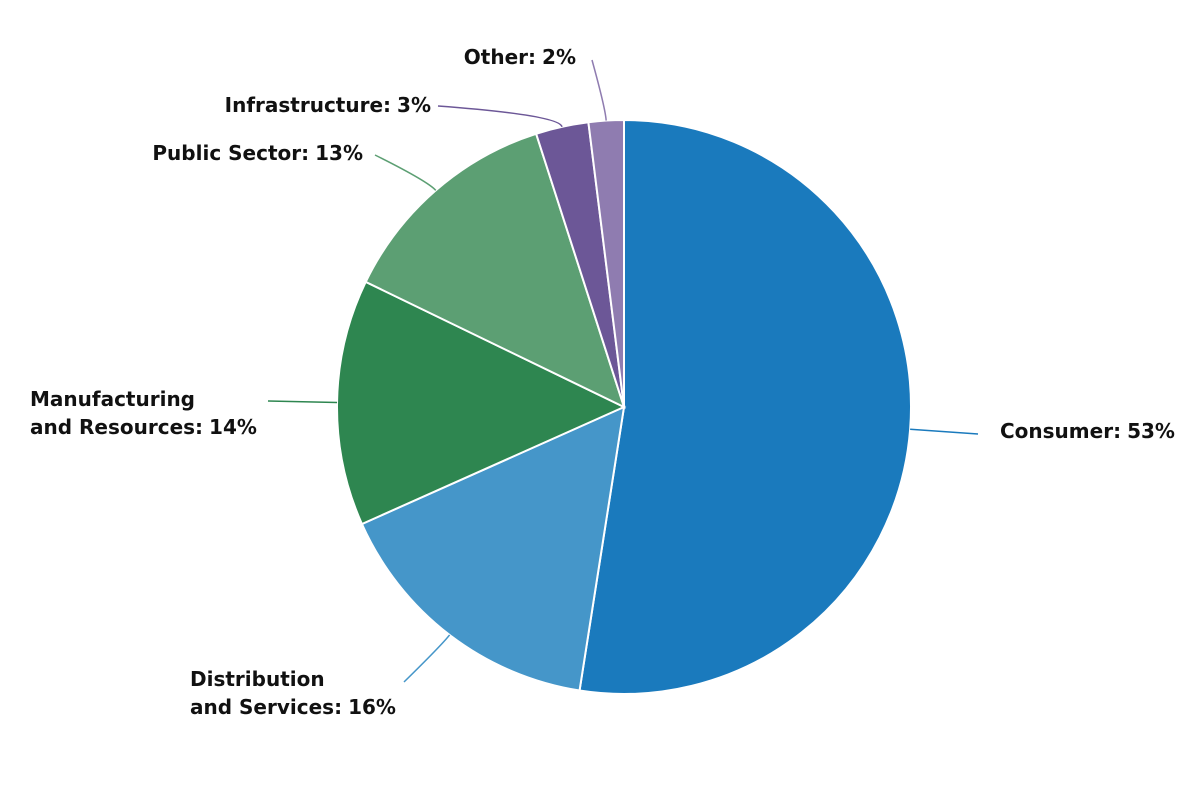 The image size is (1200, 800). I want to click on value-label: 53%, so click(1151, 431).